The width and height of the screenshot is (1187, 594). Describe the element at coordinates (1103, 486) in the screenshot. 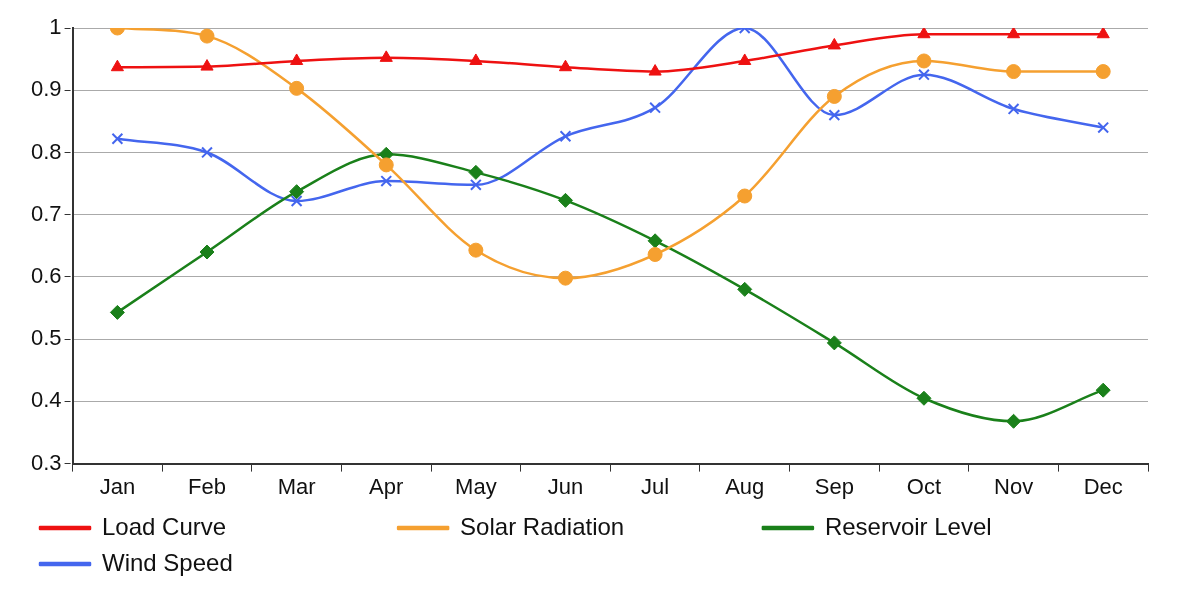

I see `x-tick-label: Dec` at that location.